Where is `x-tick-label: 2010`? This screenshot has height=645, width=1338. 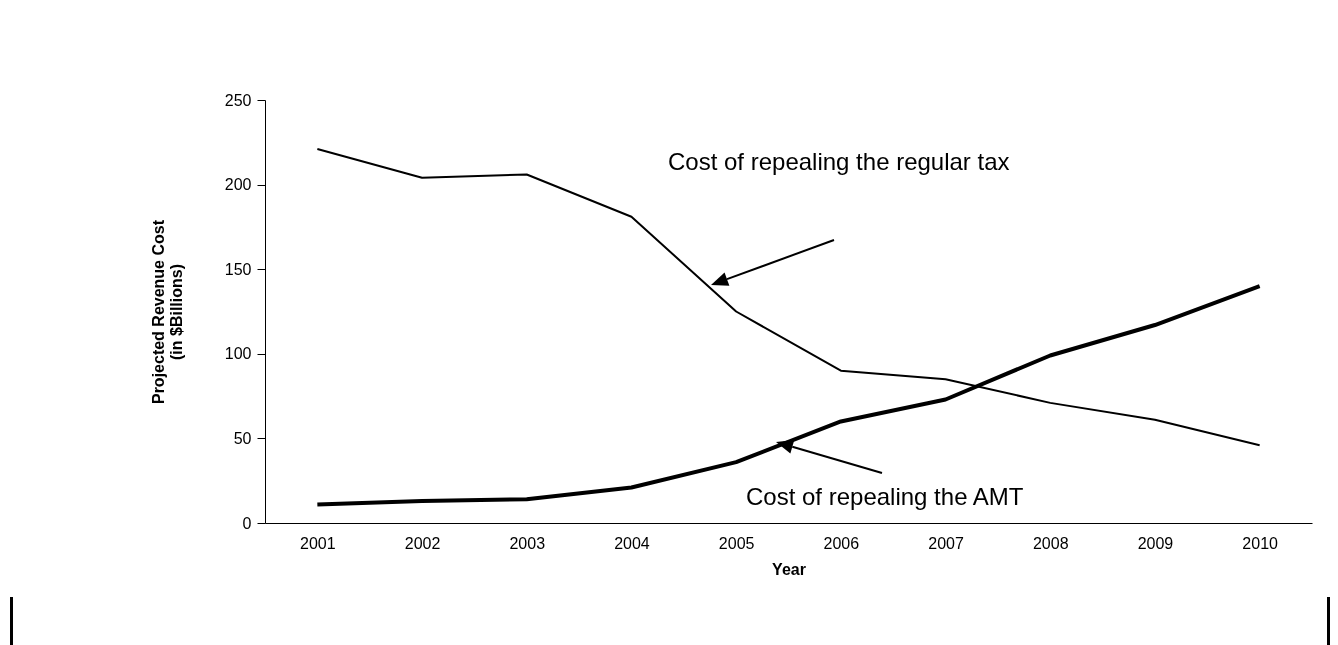
x-tick-label: 2010 is located at coordinates (1260, 543).